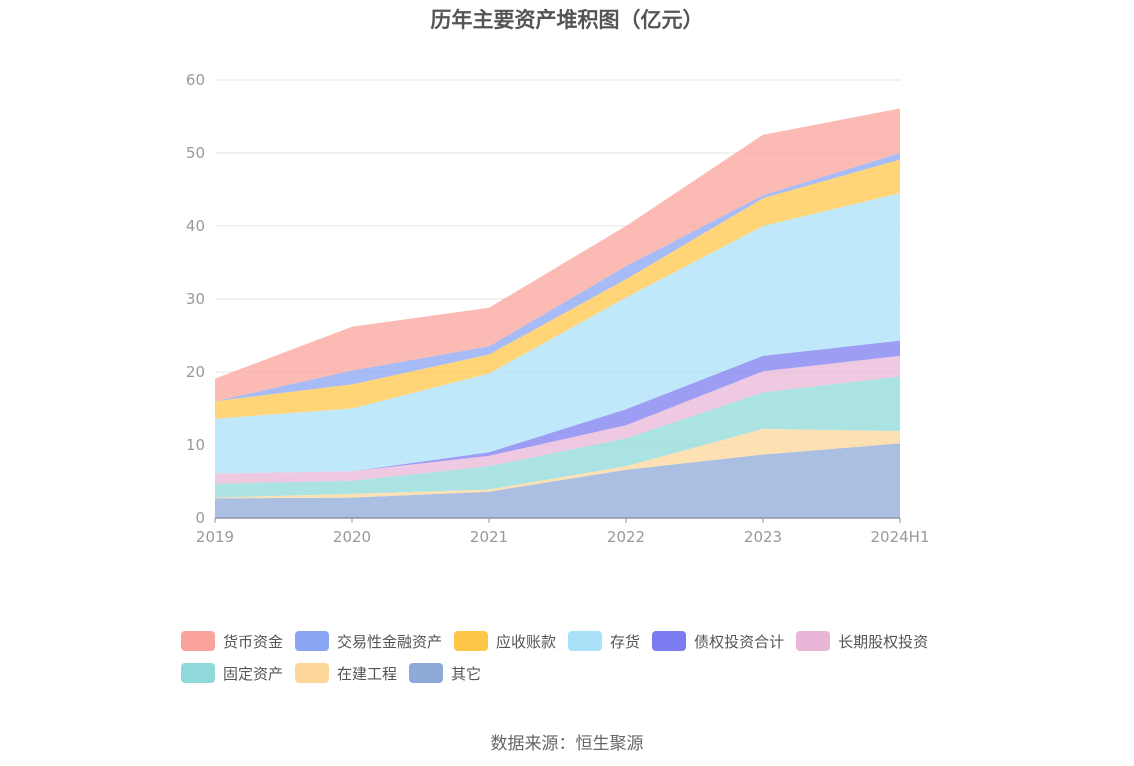  Describe the element at coordinates (195, 299) in the screenshot. I see `y-tick-label: 30` at that location.